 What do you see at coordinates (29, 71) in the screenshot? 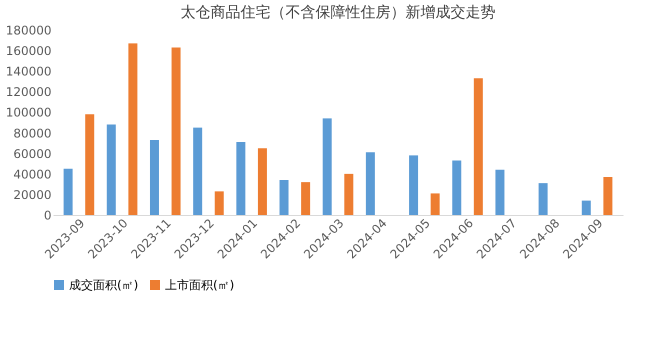
I see `y-tick-label: 140000` at bounding box center [29, 71].